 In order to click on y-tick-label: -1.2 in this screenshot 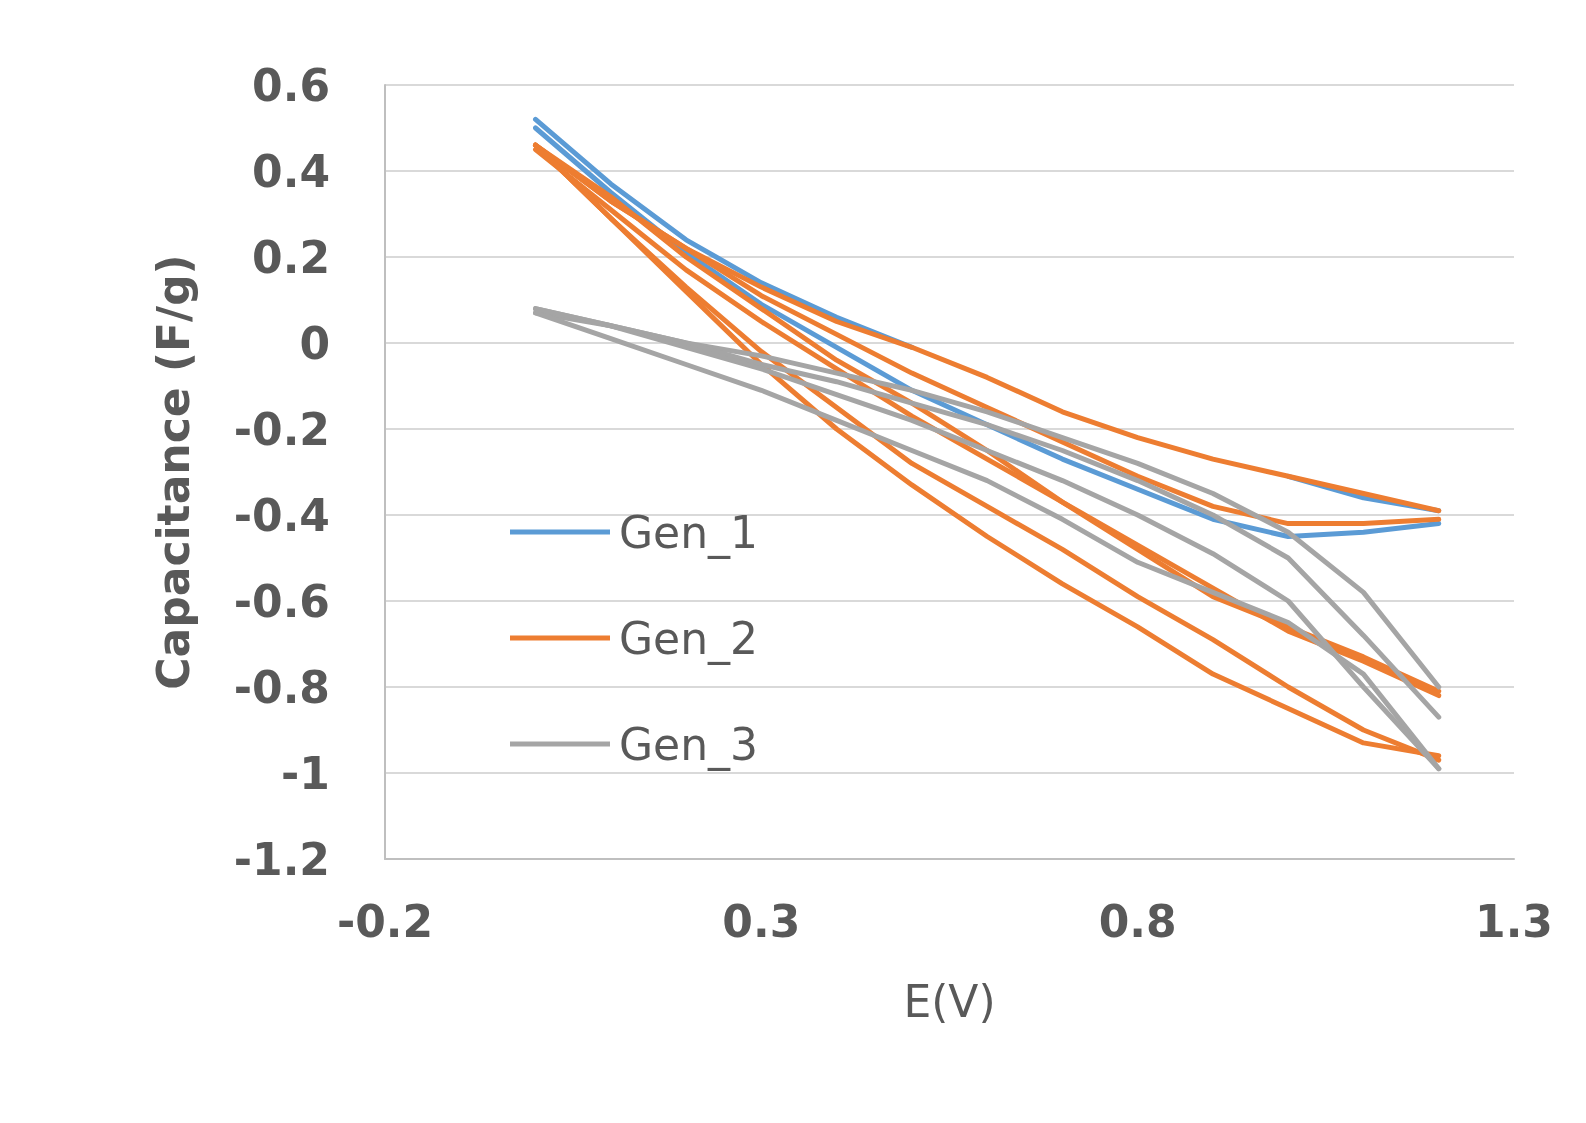, I will do `click(281, 859)`.